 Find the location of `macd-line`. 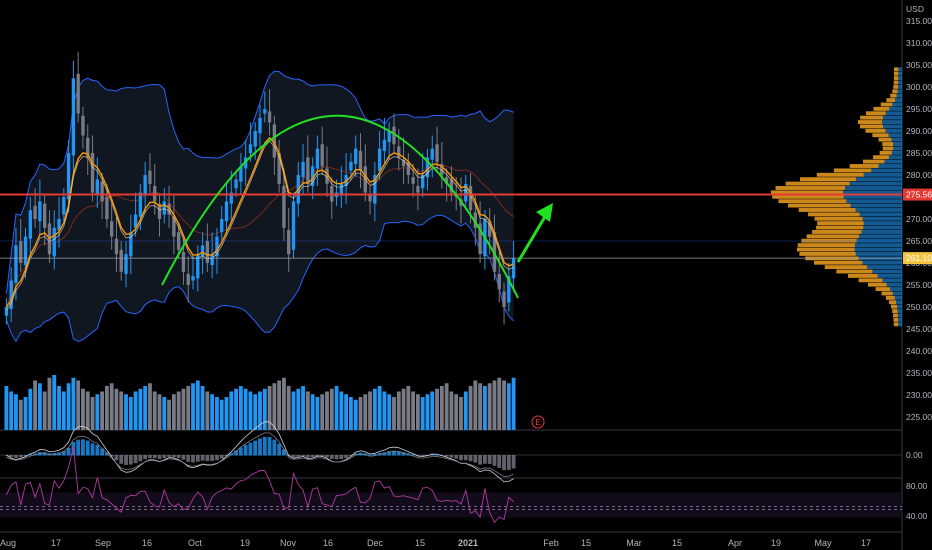

macd-line is located at coordinates (260, 452).